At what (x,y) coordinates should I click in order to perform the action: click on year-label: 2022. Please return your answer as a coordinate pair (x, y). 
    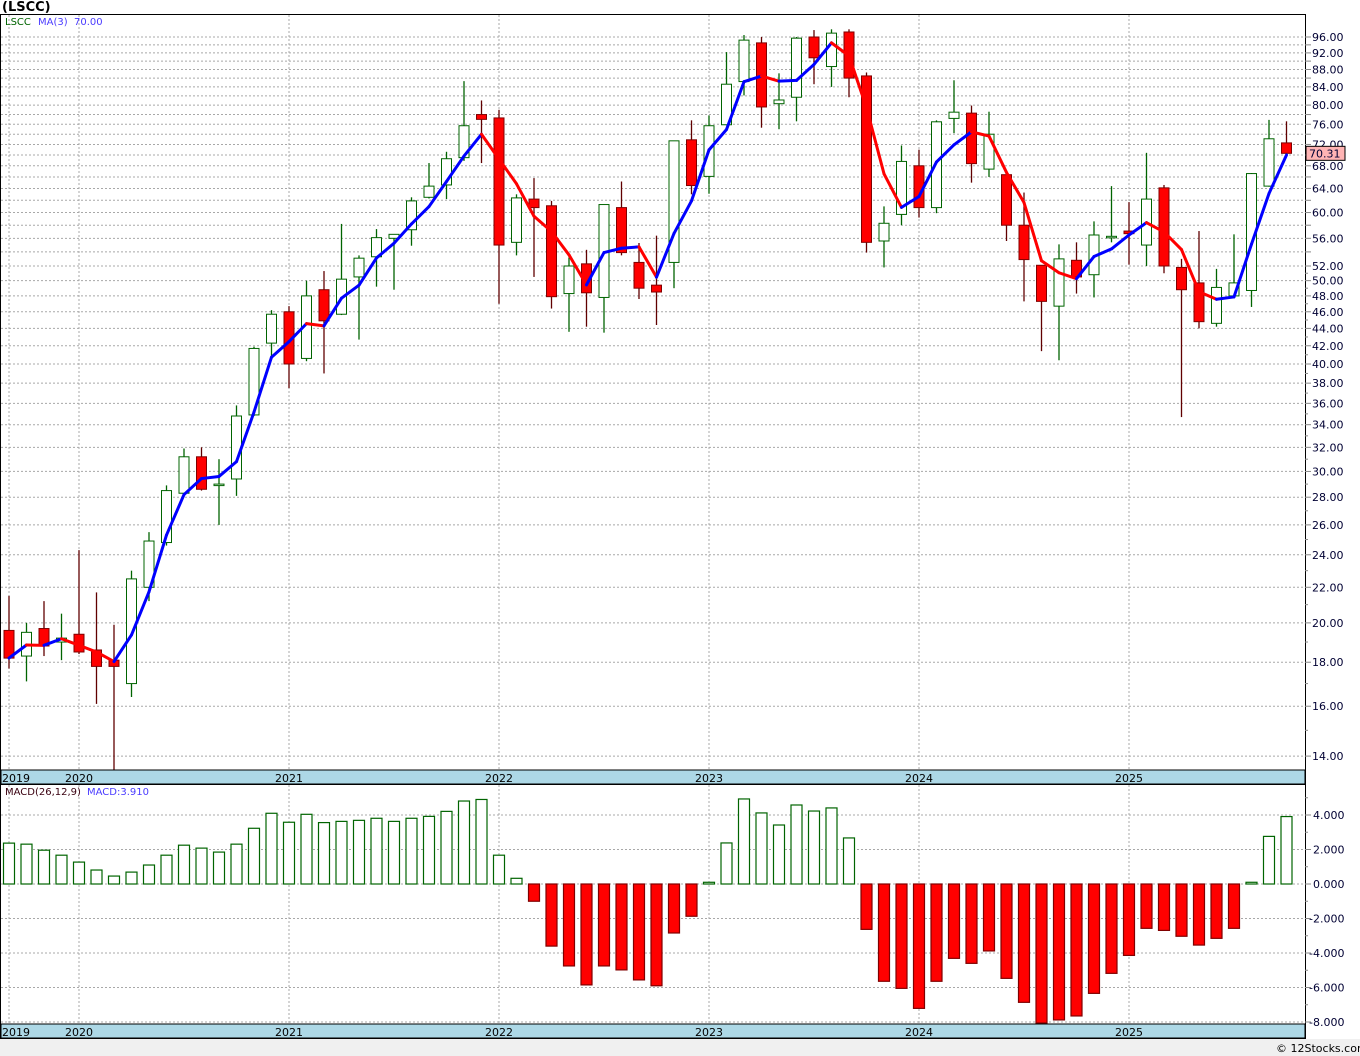
    Looking at the image, I should click on (499, 1032).